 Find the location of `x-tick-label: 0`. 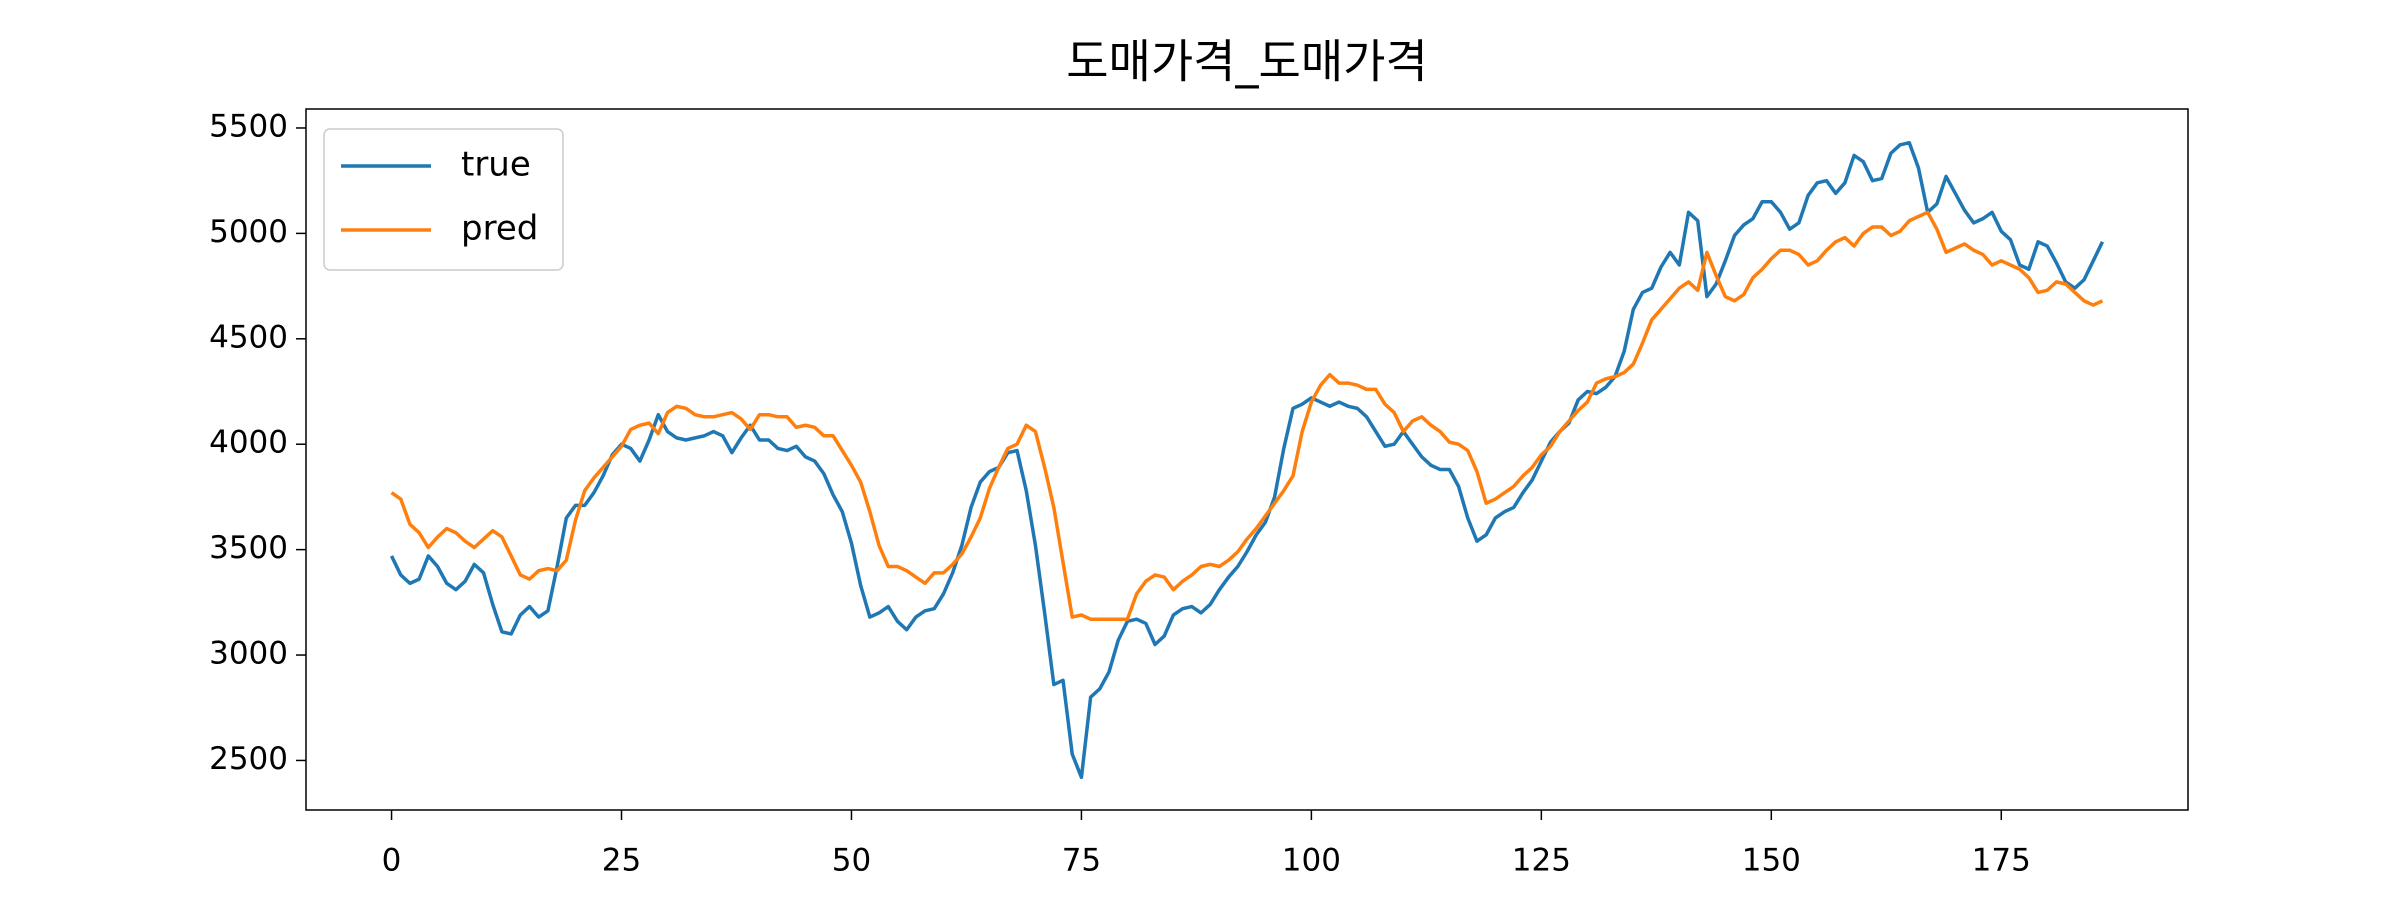

x-tick-label: 0 is located at coordinates (392, 861).